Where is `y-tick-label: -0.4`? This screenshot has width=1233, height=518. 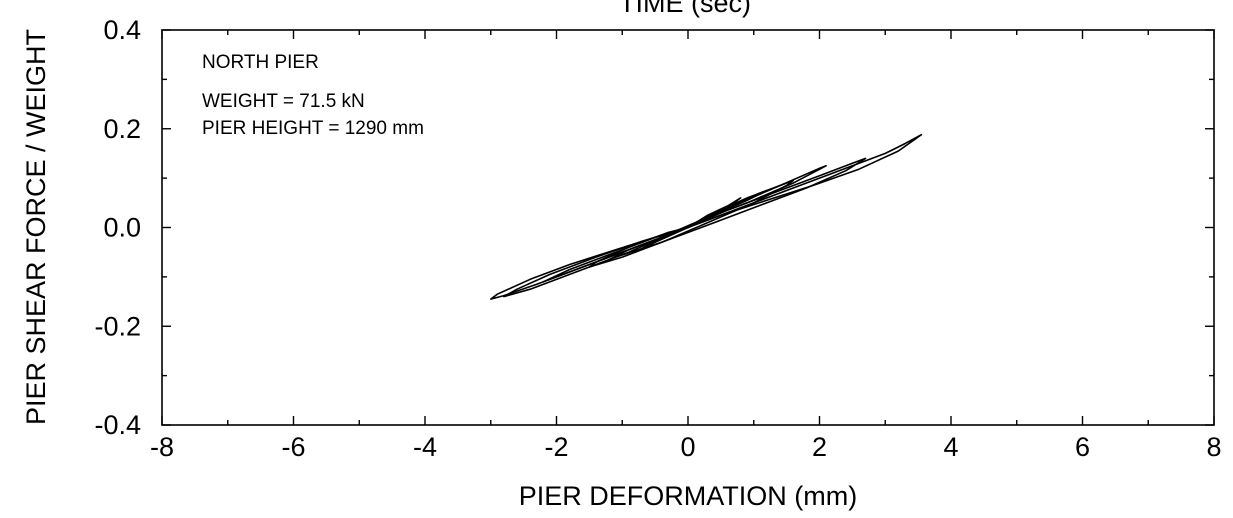 y-tick-label: -0.4 is located at coordinates (117, 425).